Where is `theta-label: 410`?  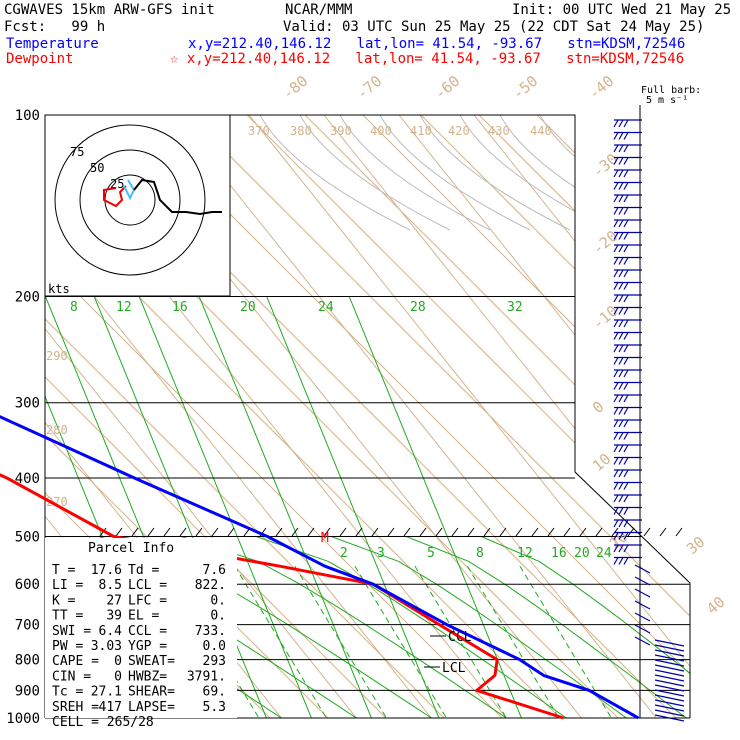
theta-label: 410 is located at coordinates (421, 131).